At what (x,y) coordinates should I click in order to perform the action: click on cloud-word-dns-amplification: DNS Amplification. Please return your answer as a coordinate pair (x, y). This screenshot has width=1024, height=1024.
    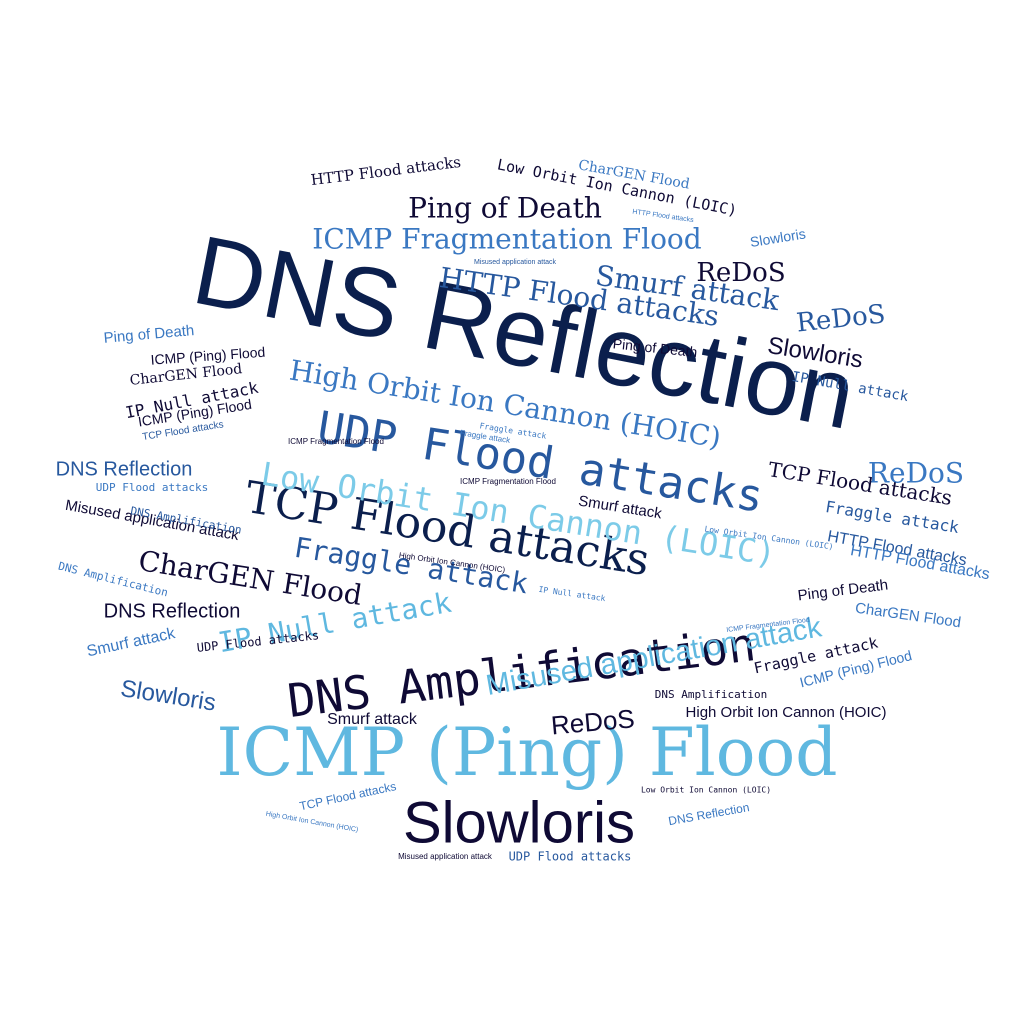
    Looking at the image, I should click on (711, 694).